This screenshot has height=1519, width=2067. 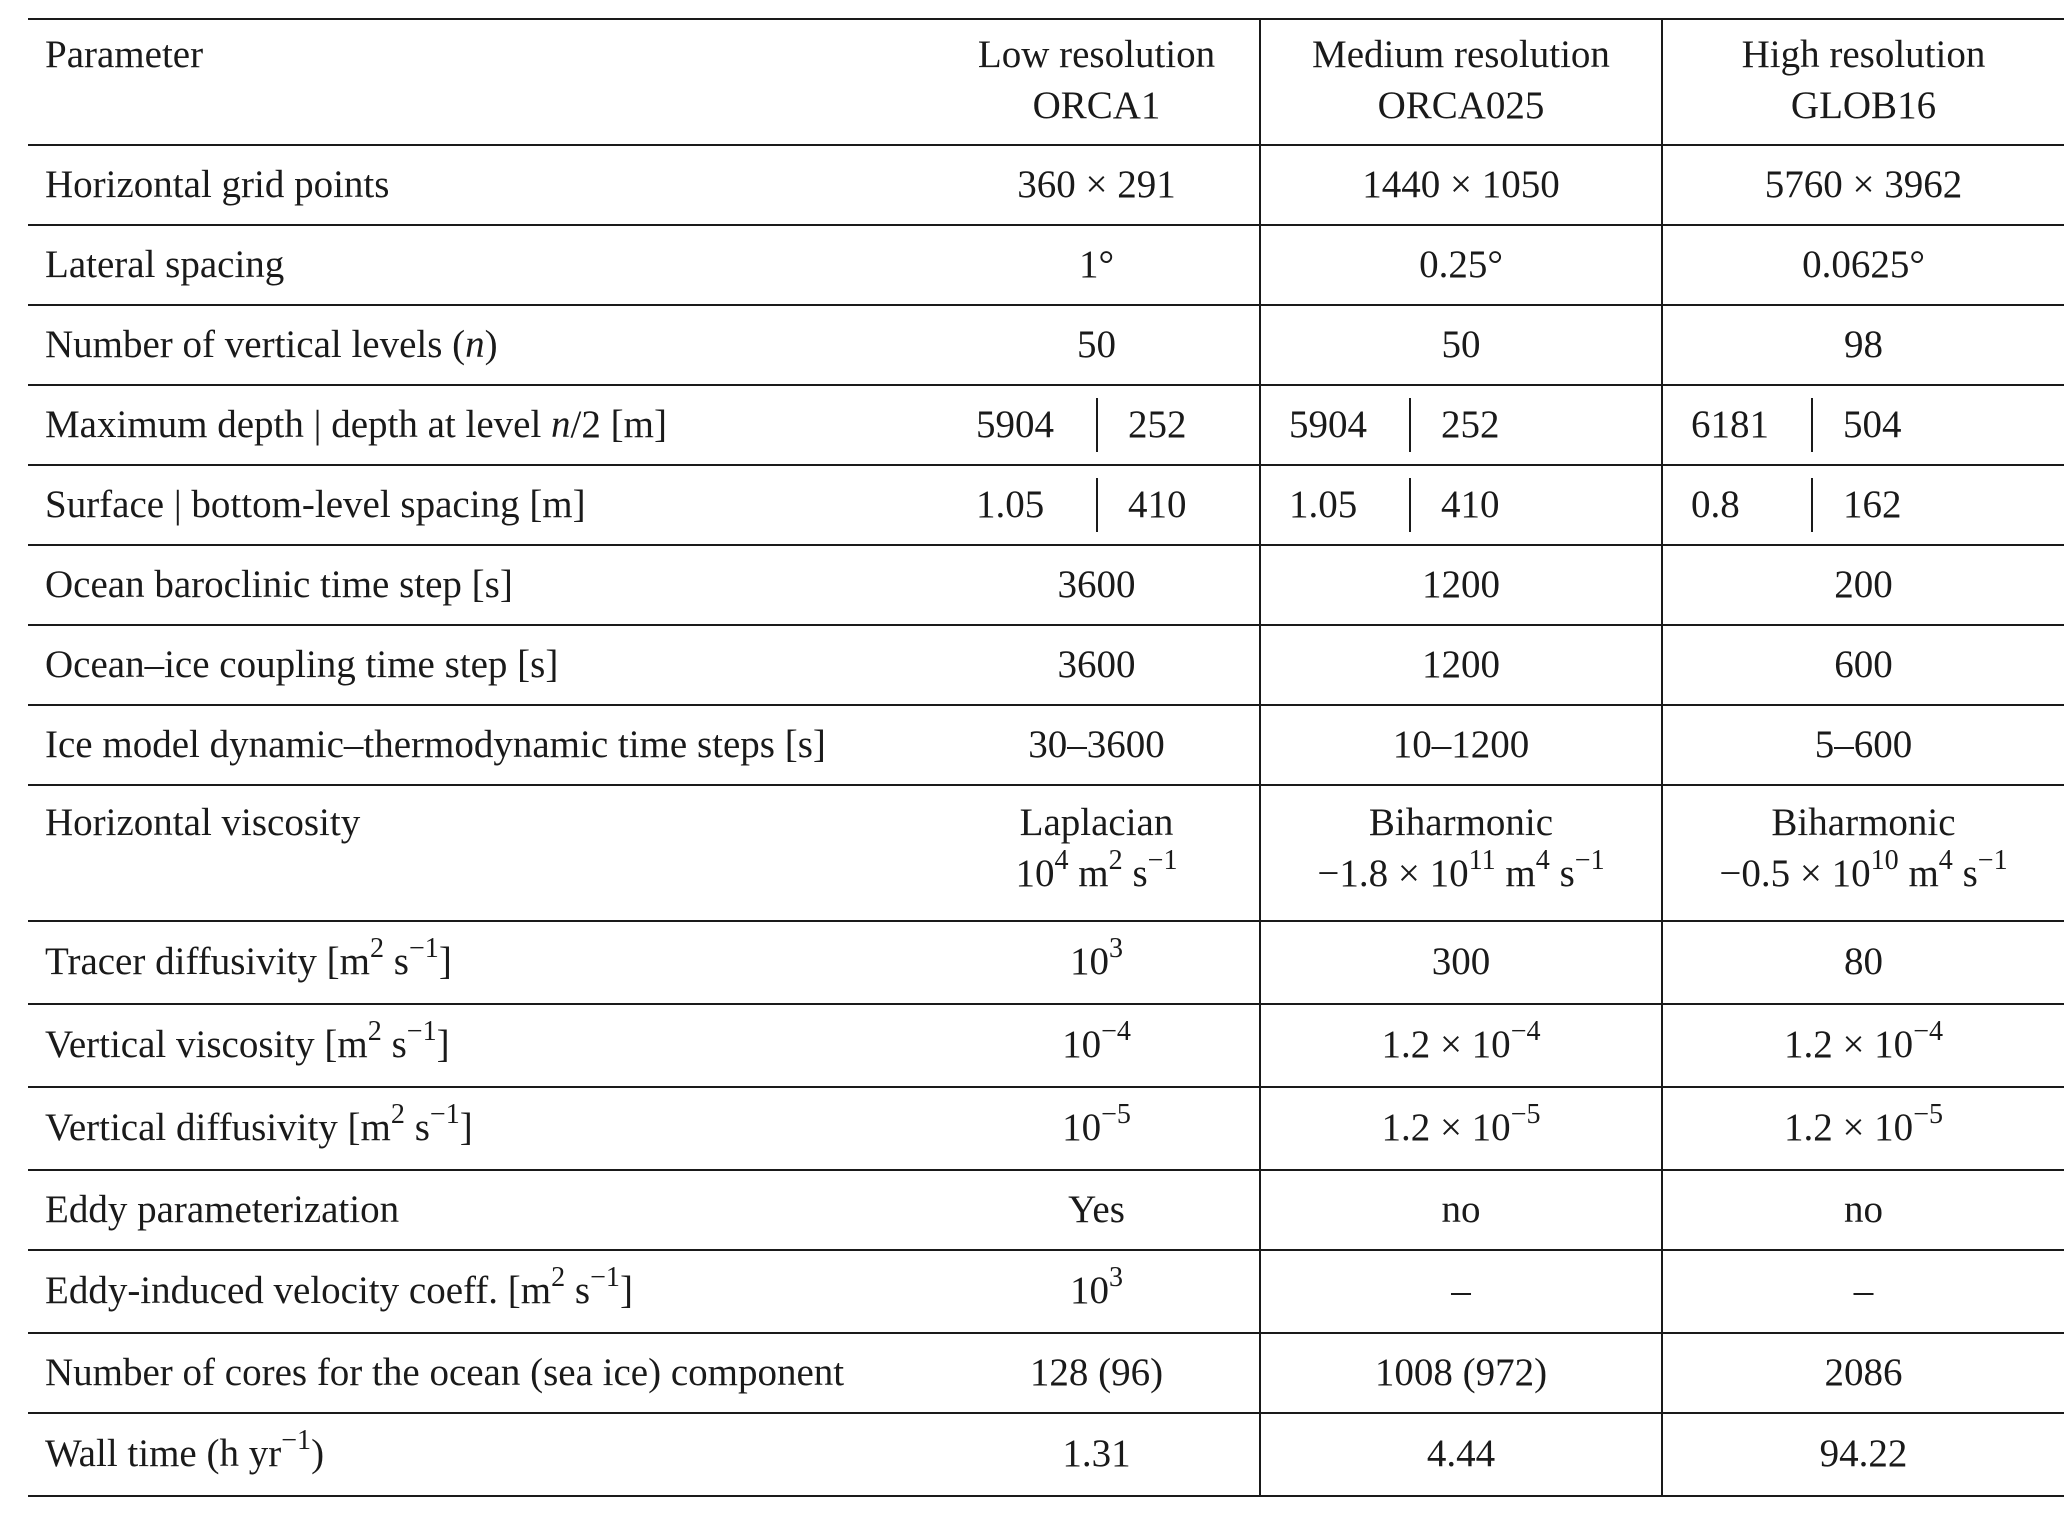 I want to click on low-value: Laplacian 104 m2 s−1, so click(x=1097, y=853).